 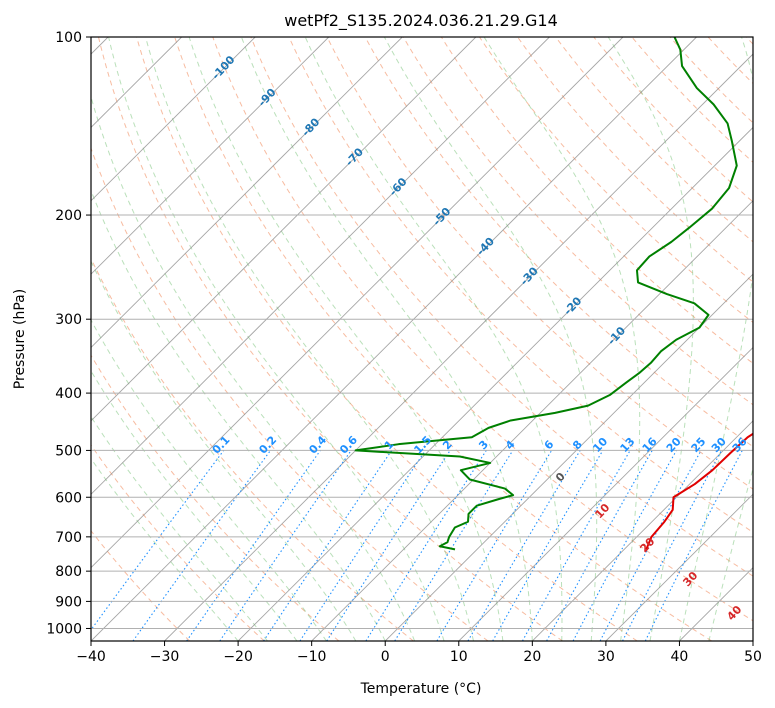 I want to click on isotherm-label: -50, so click(x=441, y=217).